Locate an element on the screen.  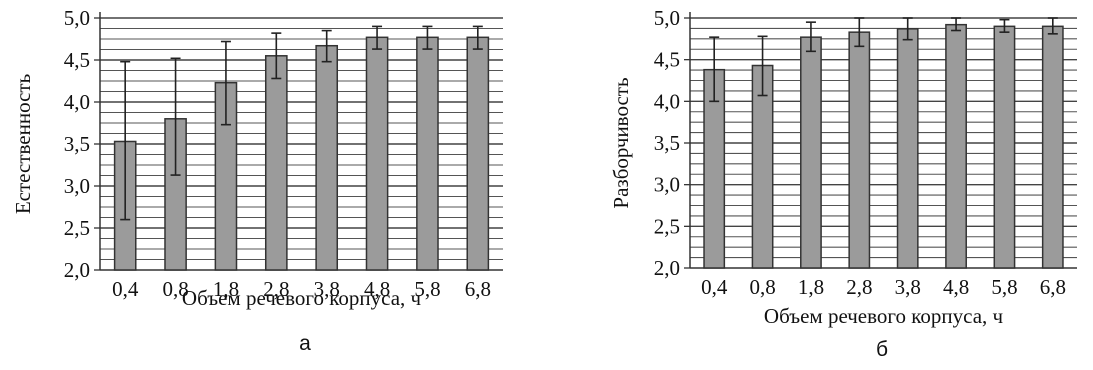
panel-caption: б is located at coordinates (882, 349).